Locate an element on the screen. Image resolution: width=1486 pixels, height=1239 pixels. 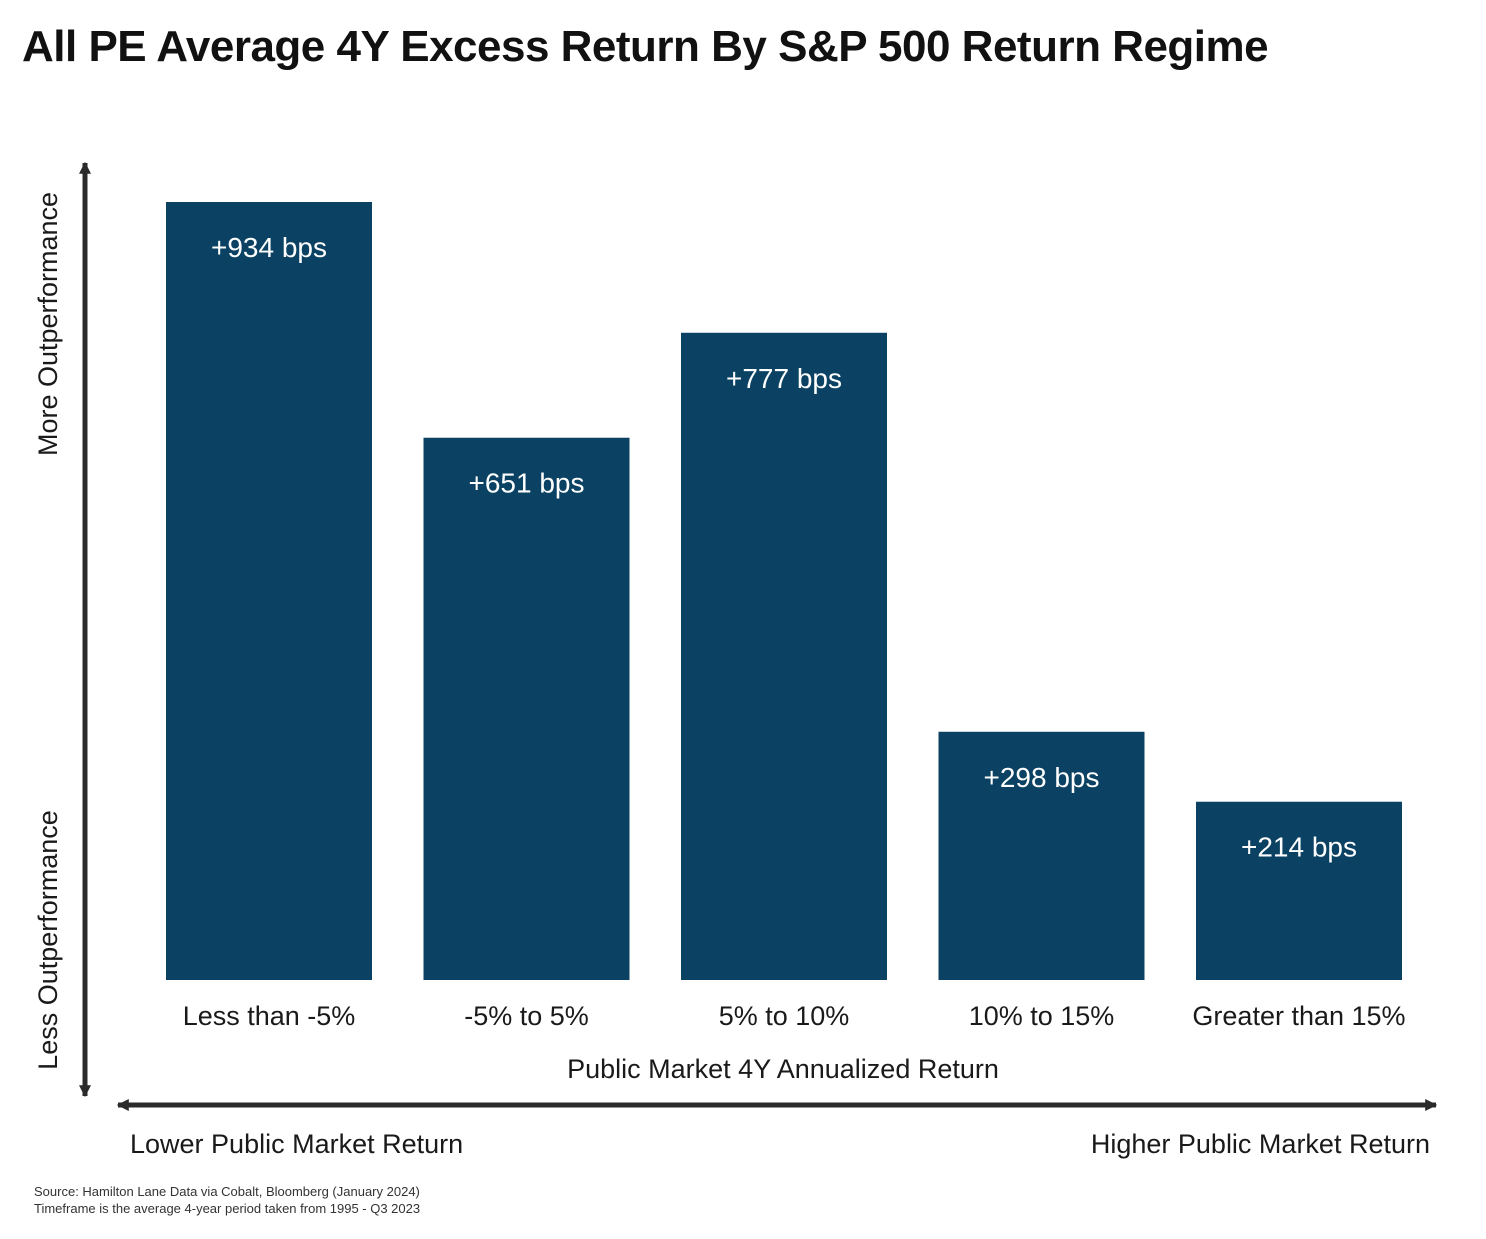
x-axis-title: Public Market 4Y Annualized Return is located at coordinates (783, 1069).